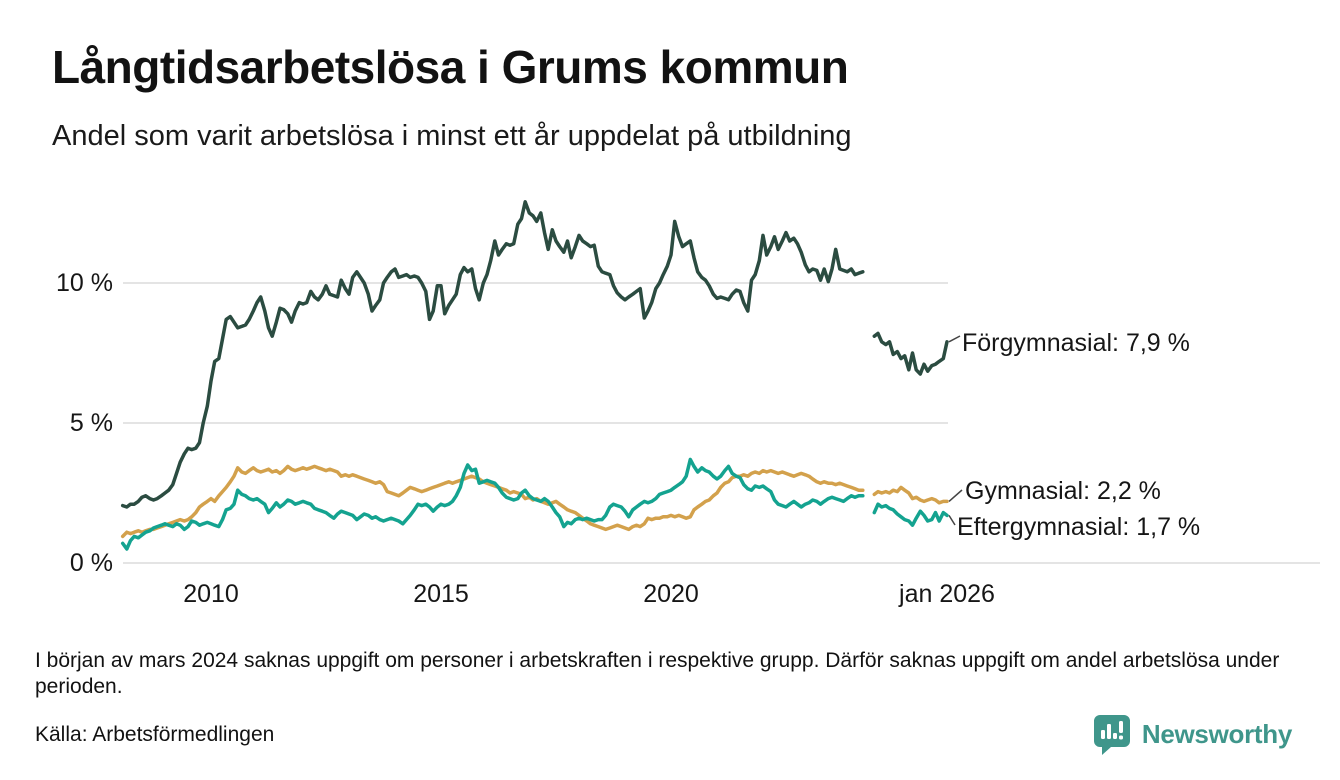 Image resolution: width=1340 pixels, height=780 pixels. I want to click on newsworthy-logo: Newsworthy, so click(1192, 734).